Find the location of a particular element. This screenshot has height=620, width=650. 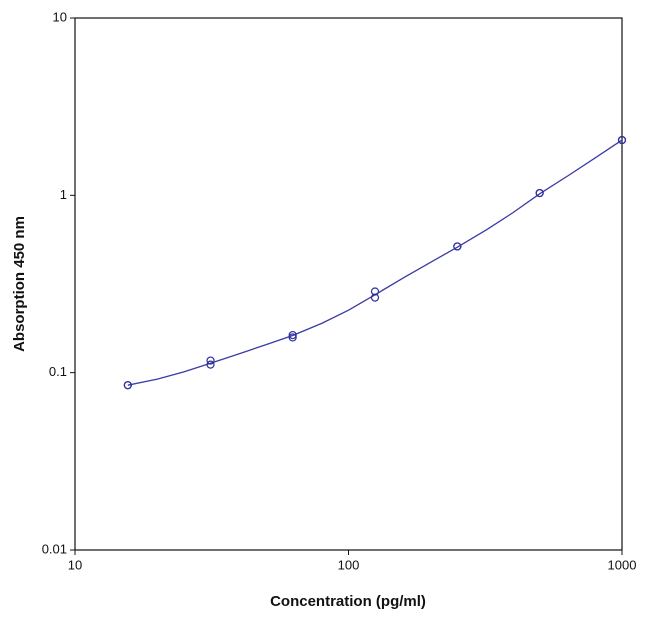

x-tick-label: 1000 is located at coordinates (622, 564).